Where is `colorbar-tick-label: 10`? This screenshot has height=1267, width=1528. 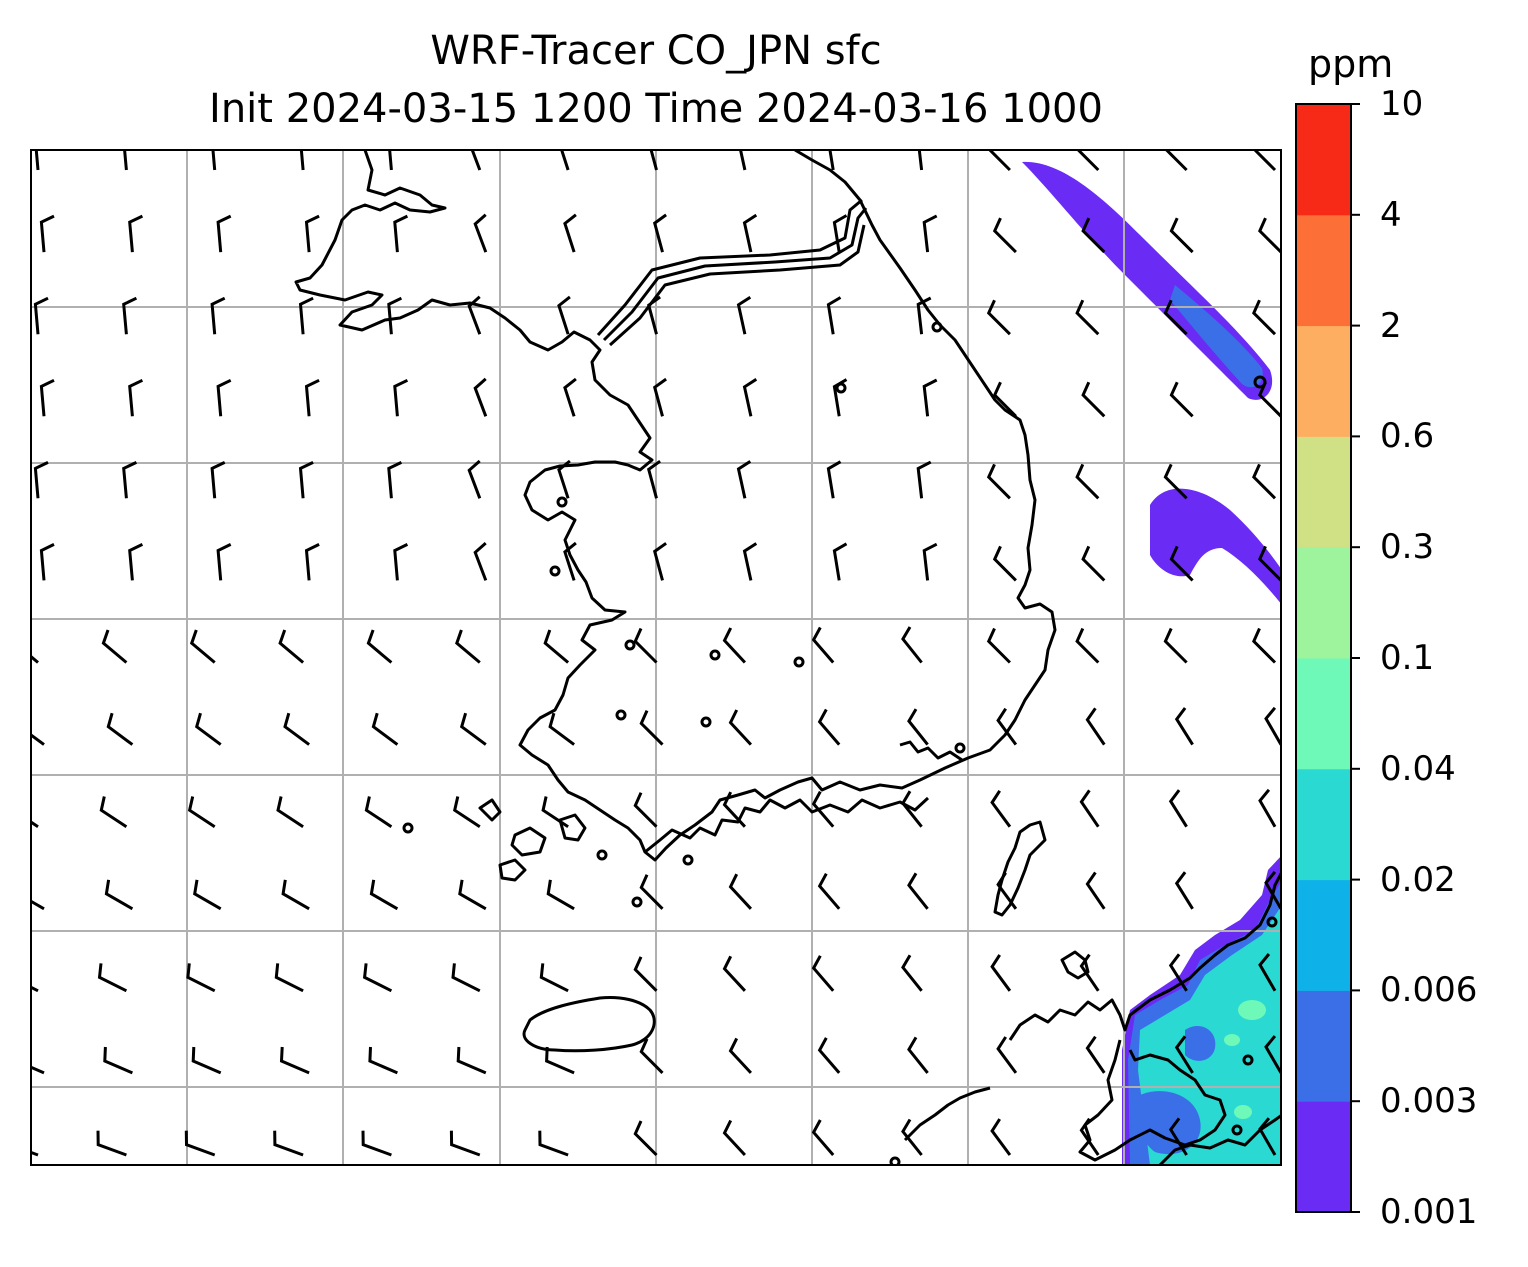 colorbar-tick-label: 10 is located at coordinates (1402, 104).